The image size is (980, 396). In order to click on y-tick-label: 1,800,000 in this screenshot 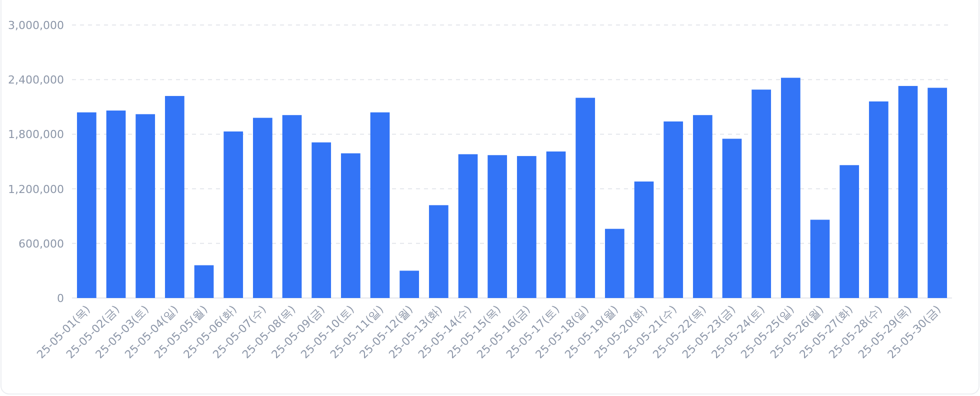, I will do `click(36, 135)`.